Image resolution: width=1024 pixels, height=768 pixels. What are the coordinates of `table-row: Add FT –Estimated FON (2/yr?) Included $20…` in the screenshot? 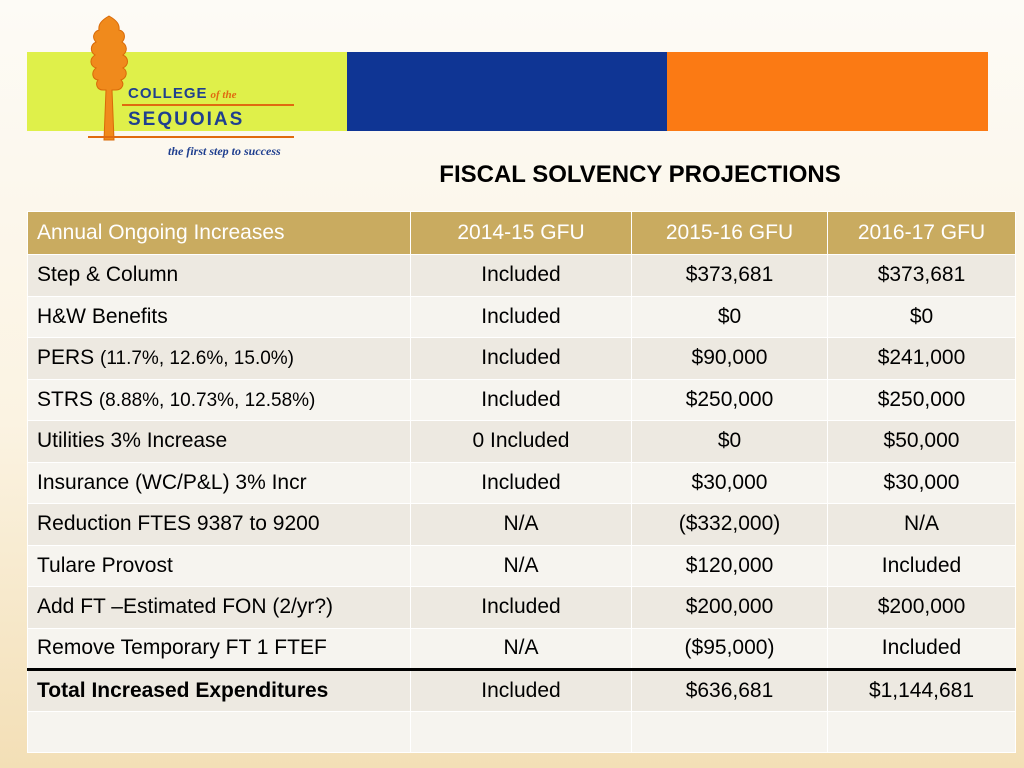 It's located at (521, 607).